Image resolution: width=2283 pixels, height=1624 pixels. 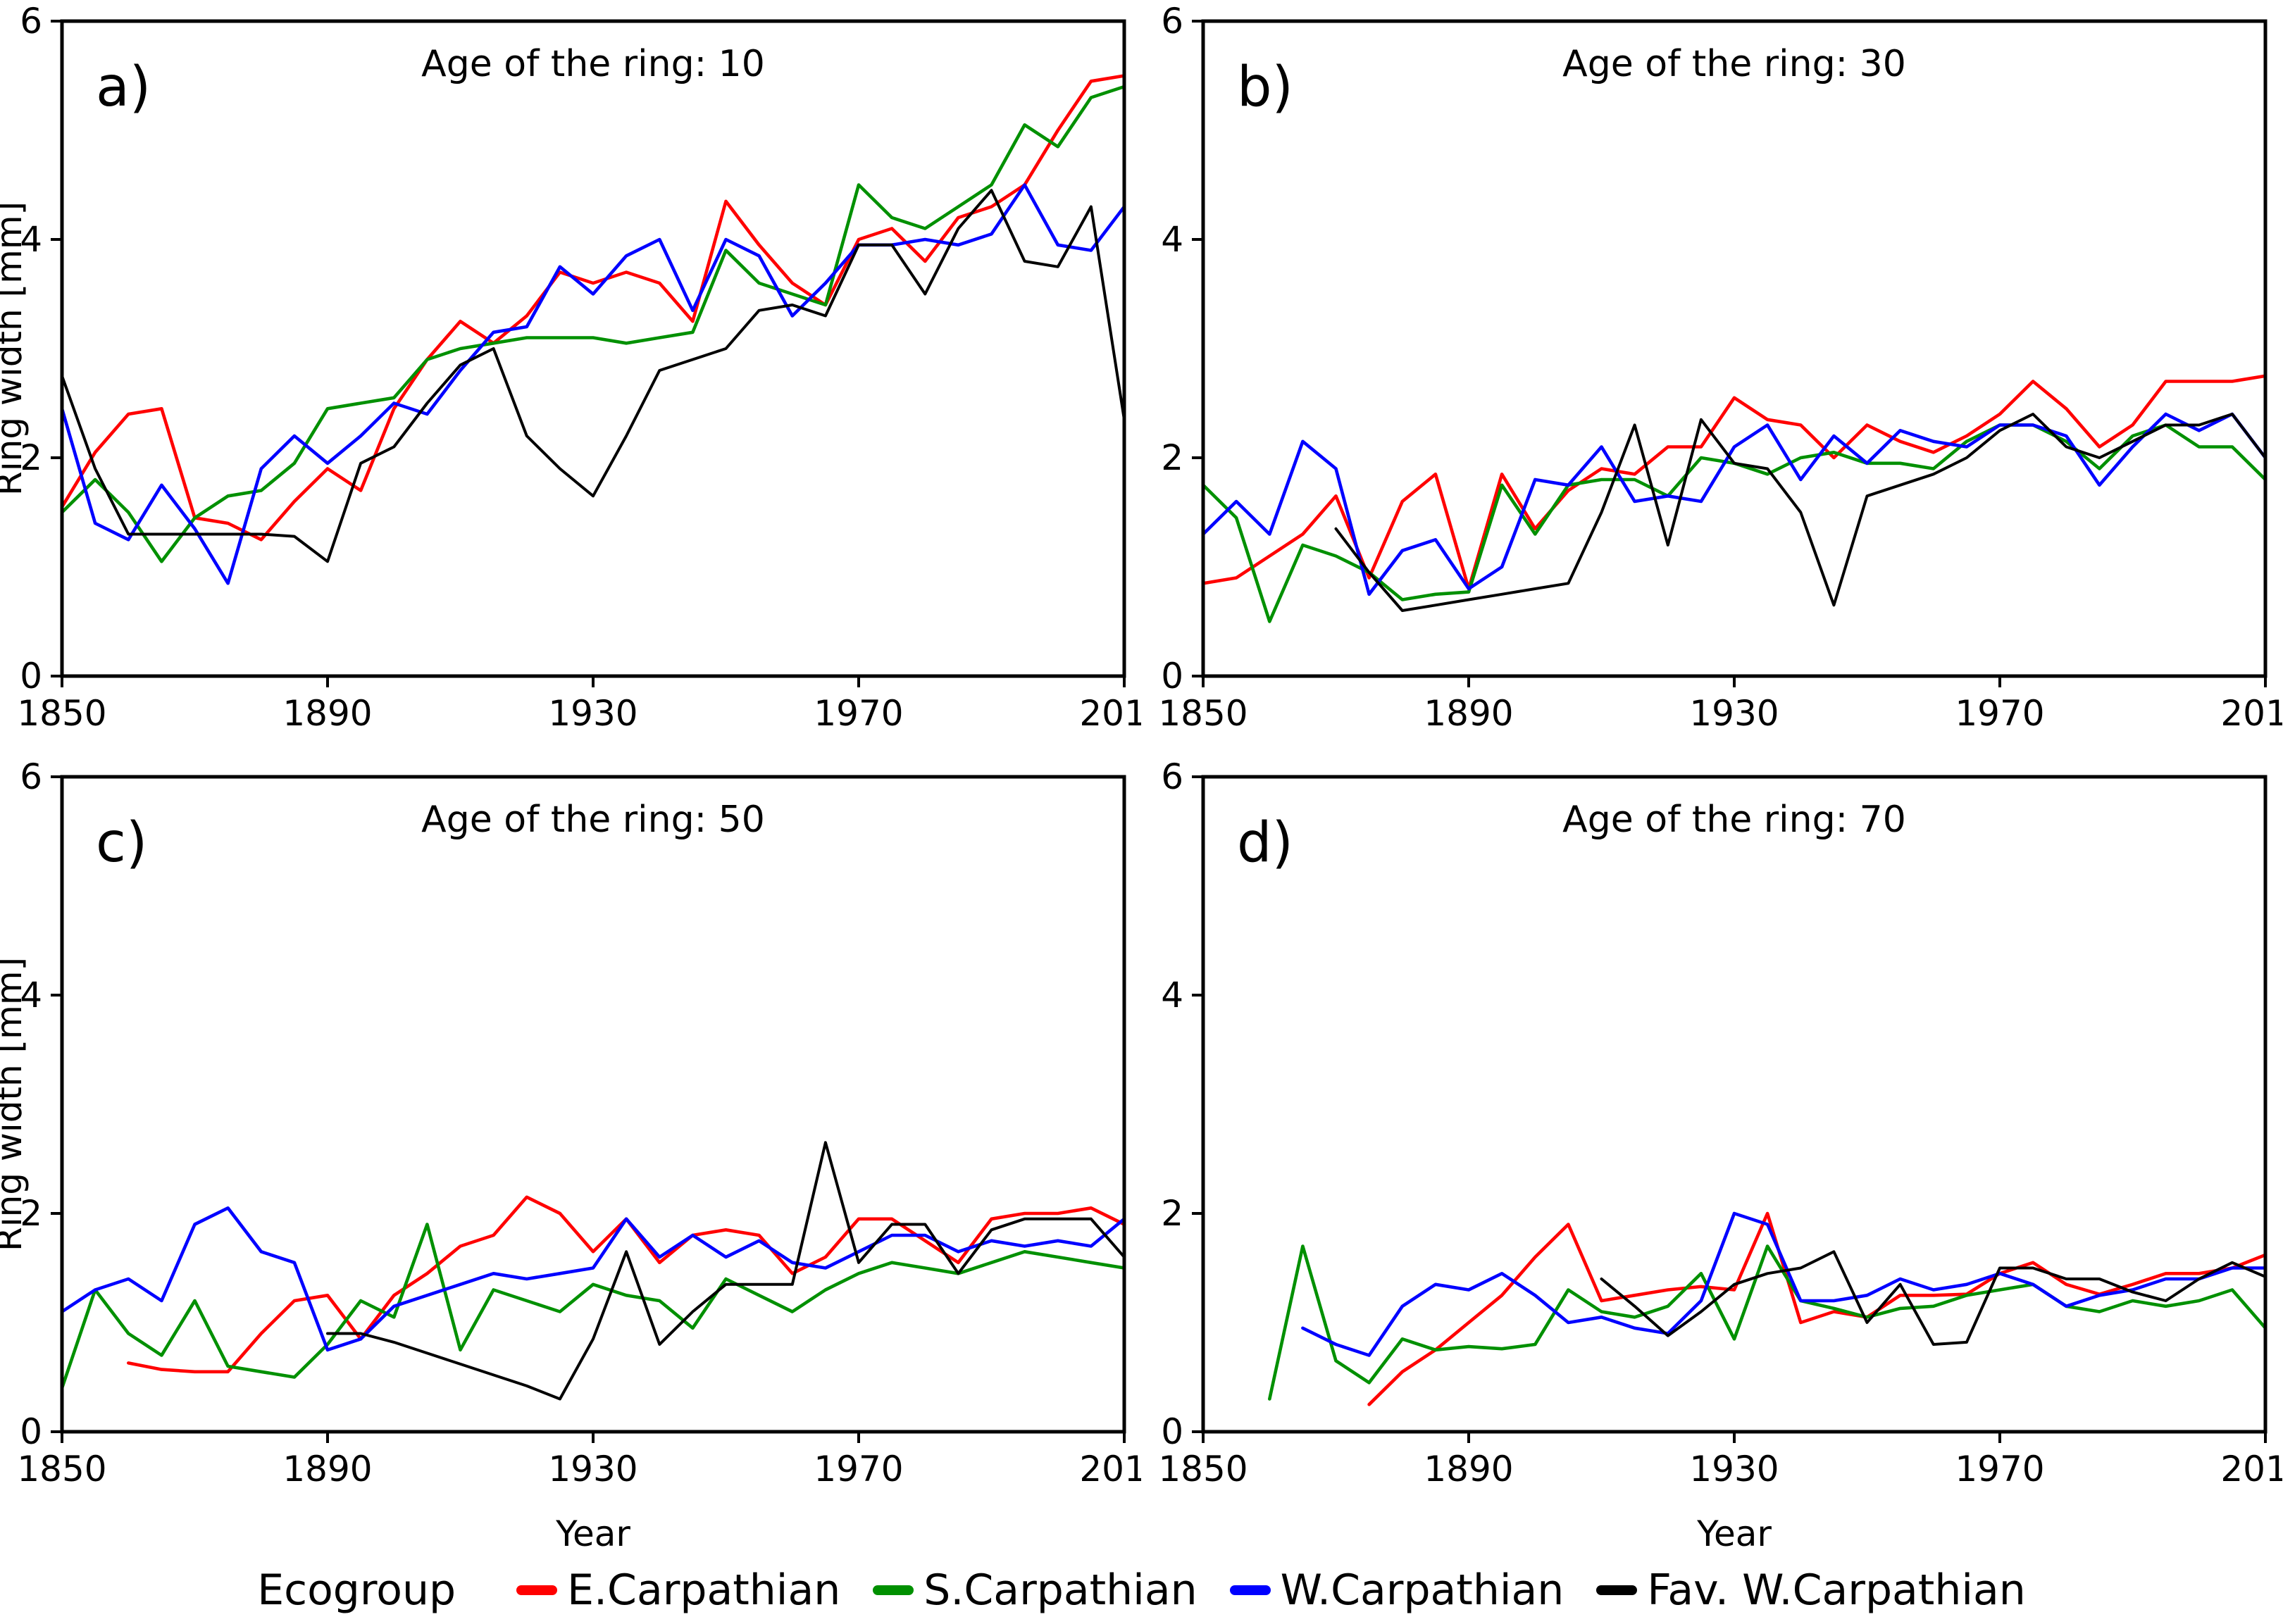 I want to click on panel-letter: d), so click(x=1265, y=843).